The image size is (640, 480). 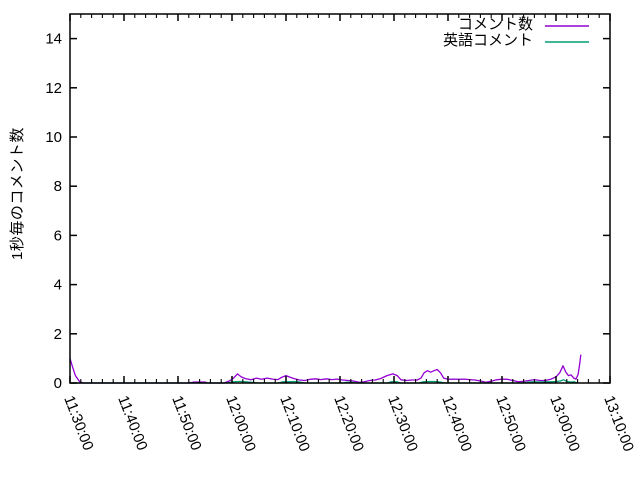 What do you see at coordinates (58, 235) in the screenshot?
I see `y-tick-label: 6` at bounding box center [58, 235].